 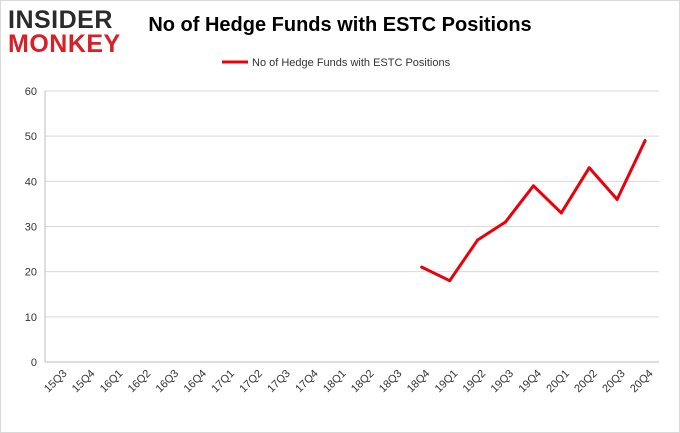 I want to click on x-tick-label: 19Q1, so click(x=447, y=382).